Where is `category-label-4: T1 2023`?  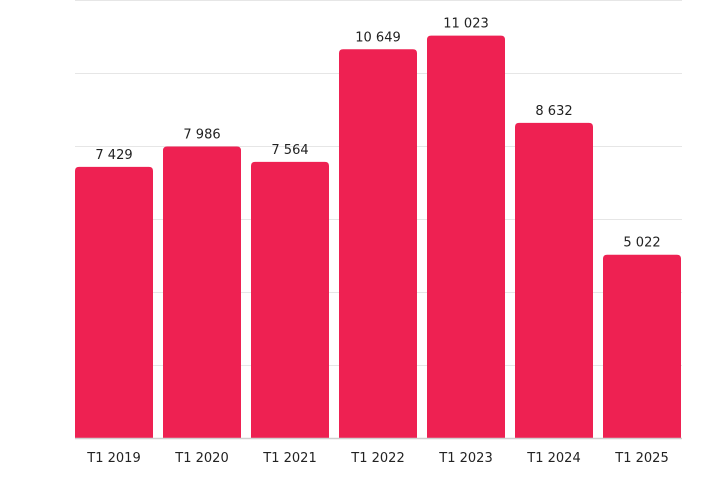
category-label-4: T1 2023 is located at coordinates (465, 458).